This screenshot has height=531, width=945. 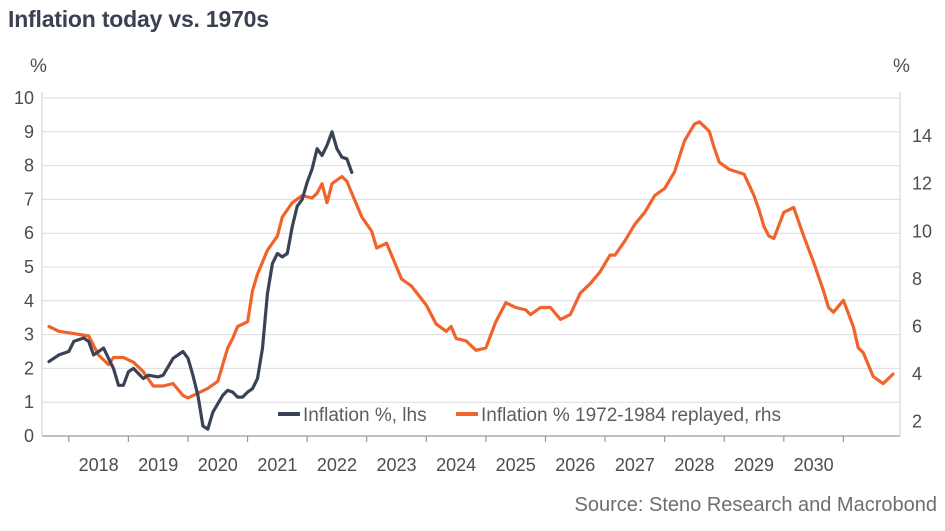 I want to click on left-tick-label: 0, so click(x=29, y=436).